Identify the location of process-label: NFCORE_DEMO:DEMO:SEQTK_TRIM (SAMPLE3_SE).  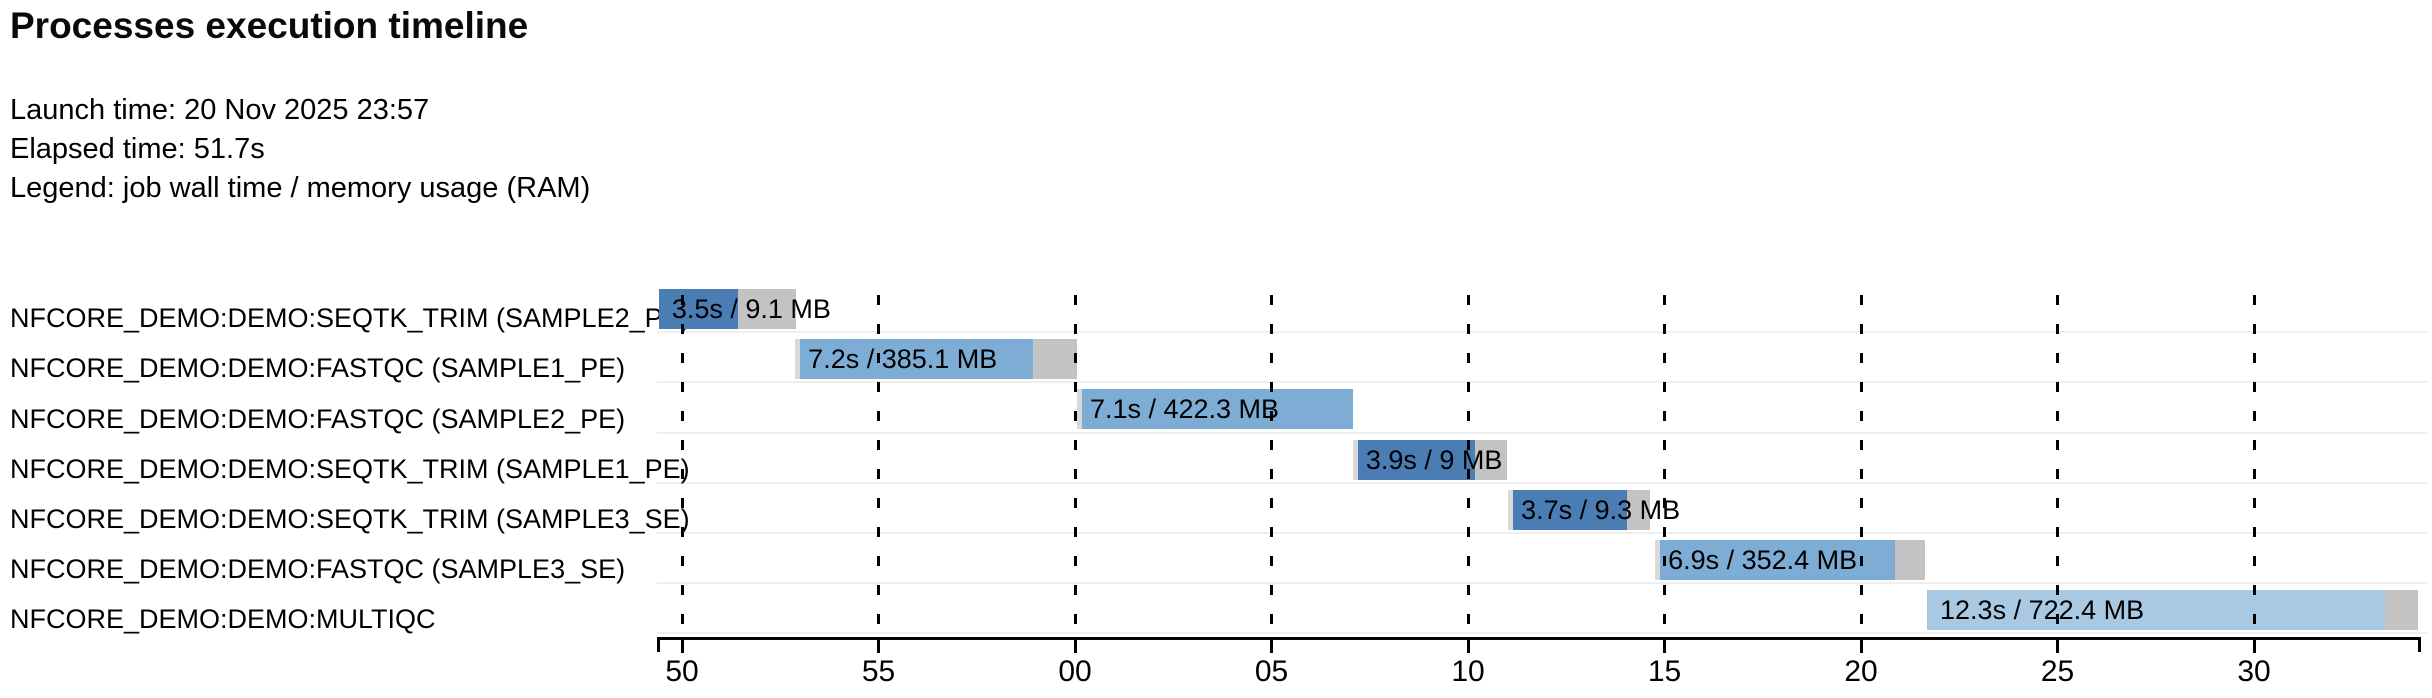
(350, 519).